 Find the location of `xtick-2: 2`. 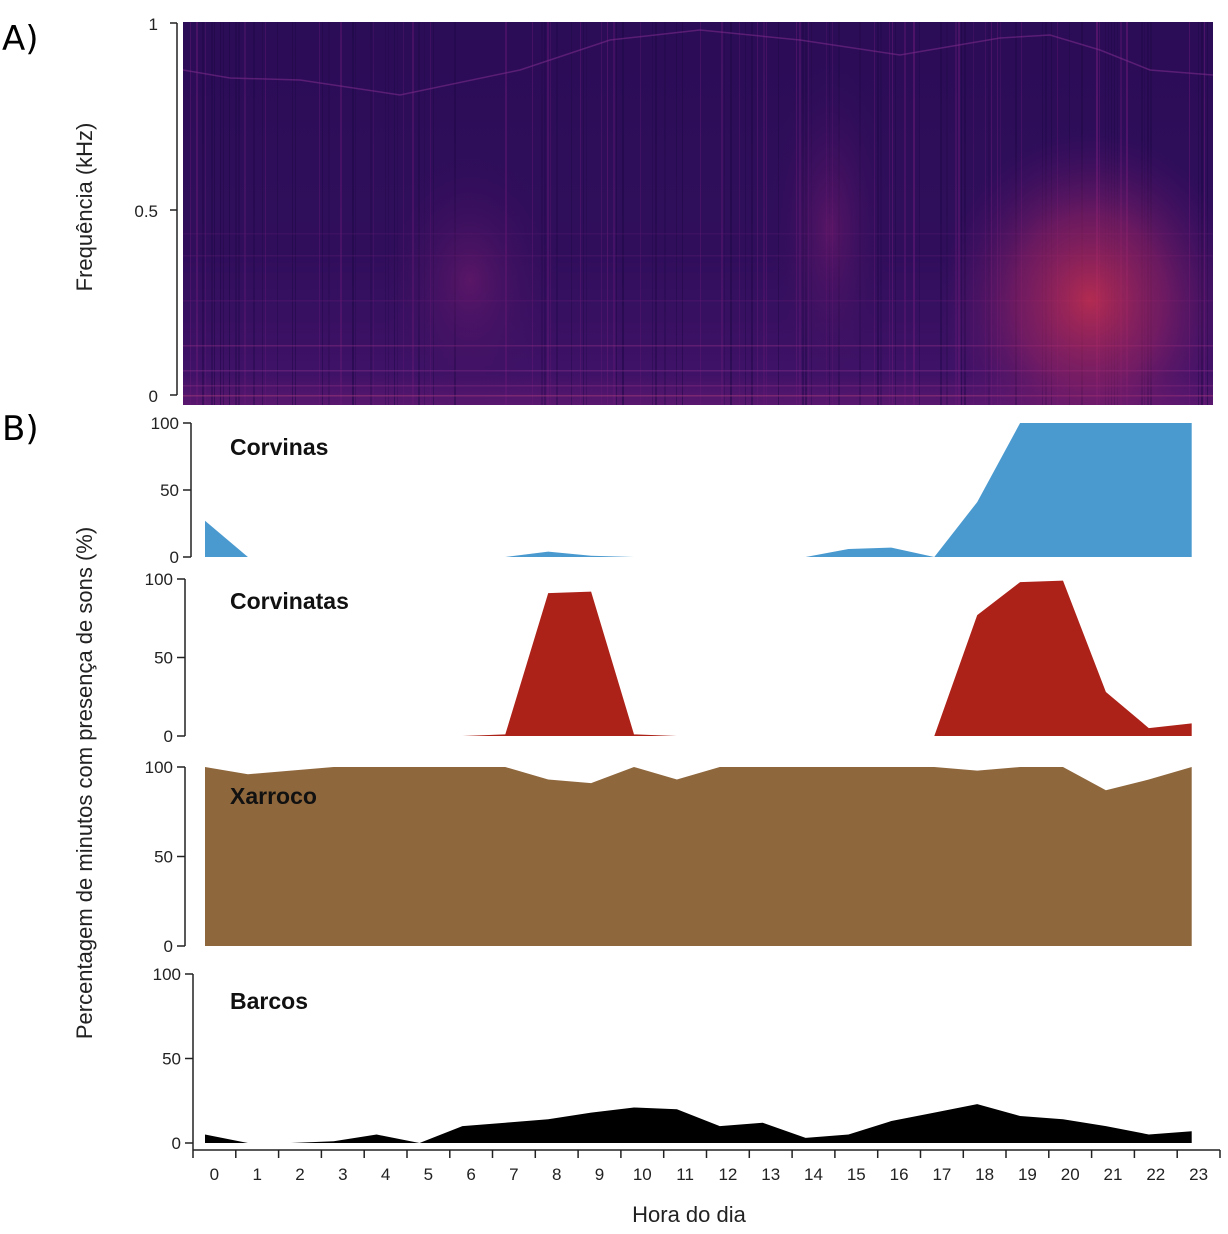

xtick-2: 2 is located at coordinates (299, 1174).